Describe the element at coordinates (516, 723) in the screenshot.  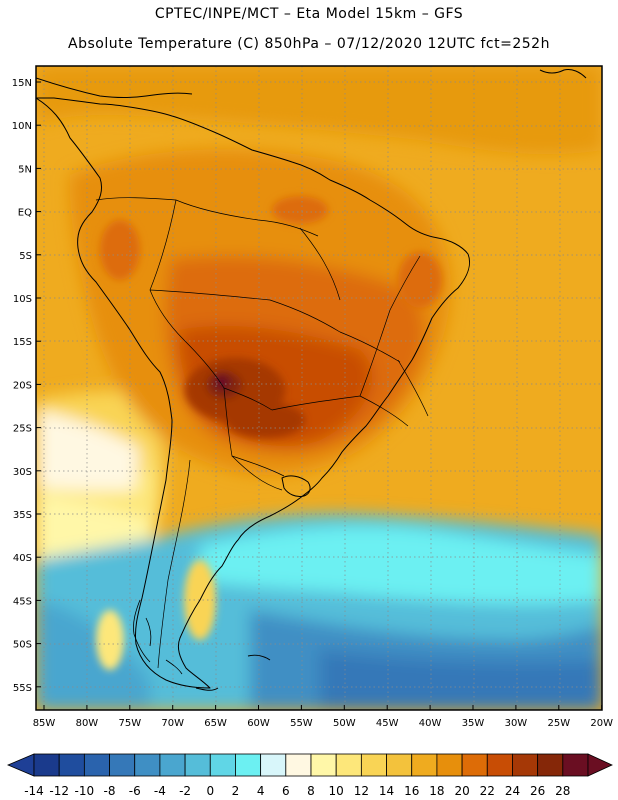
I see `lon-label: 30W` at that location.